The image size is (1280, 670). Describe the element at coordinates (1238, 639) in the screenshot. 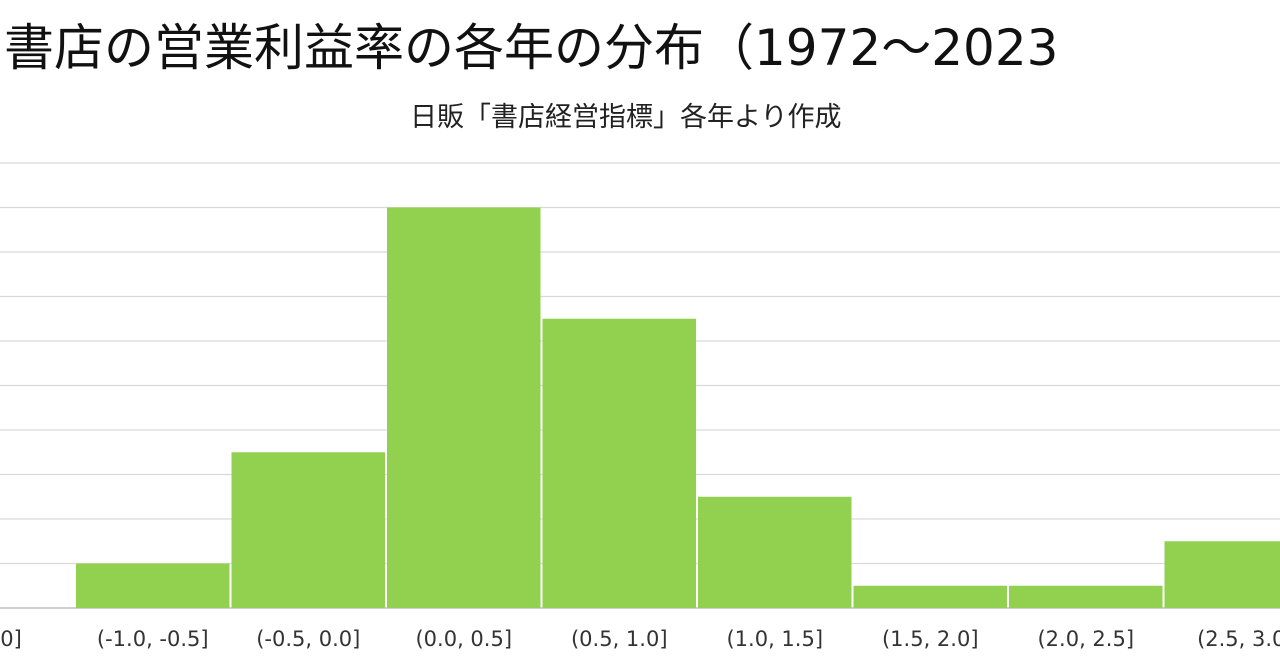

I see `x-tick-label: (2.5, 3.0` at that location.